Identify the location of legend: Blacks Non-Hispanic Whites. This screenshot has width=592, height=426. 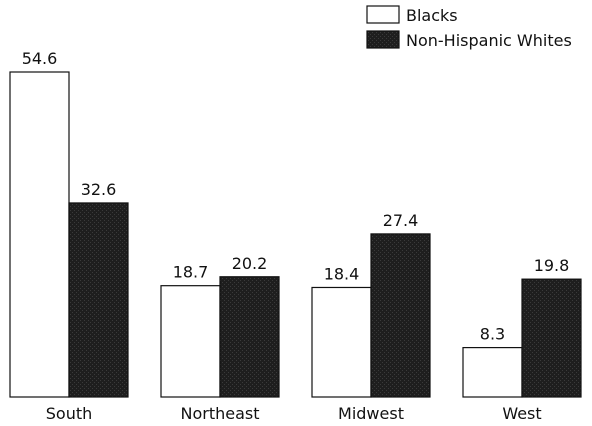
(469, 27).